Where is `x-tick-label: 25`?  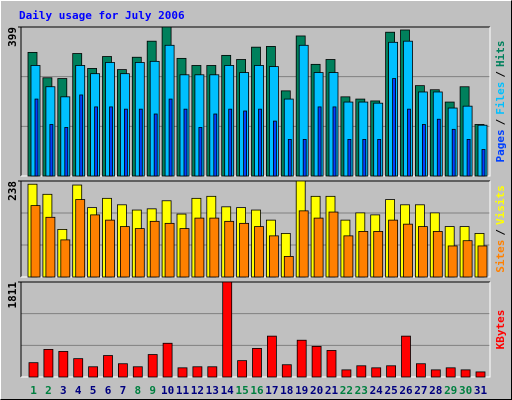
x-tick-label: 25 is located at coordinates (390, 390).